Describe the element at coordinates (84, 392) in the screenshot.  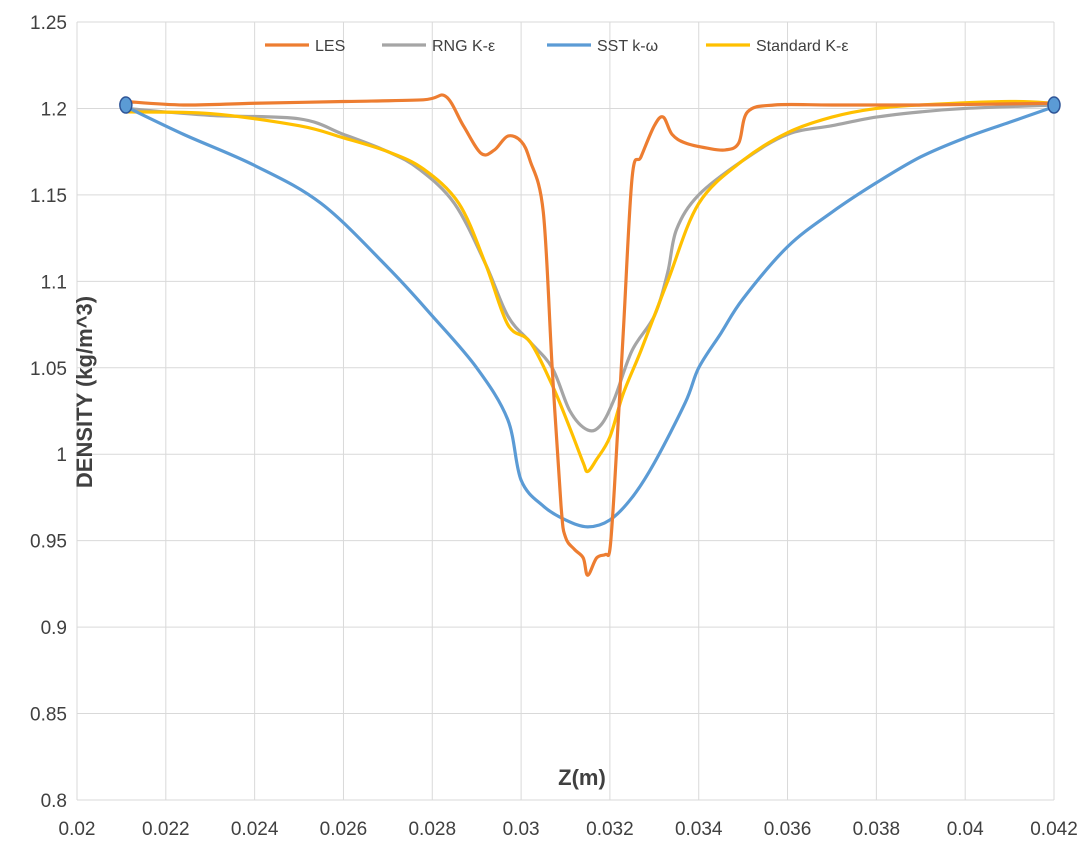
I see `y-axis-title: DENSITY (kg/m^3)` at that location.